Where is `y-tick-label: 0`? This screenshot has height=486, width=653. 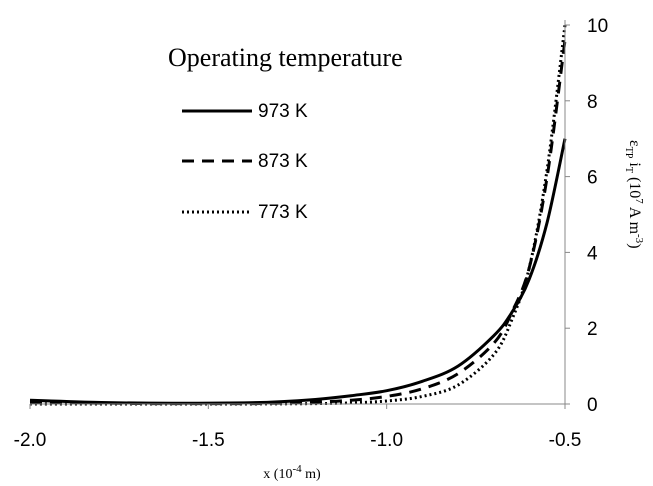 y-tick-label: 0 is located at coordinates (592, 405).